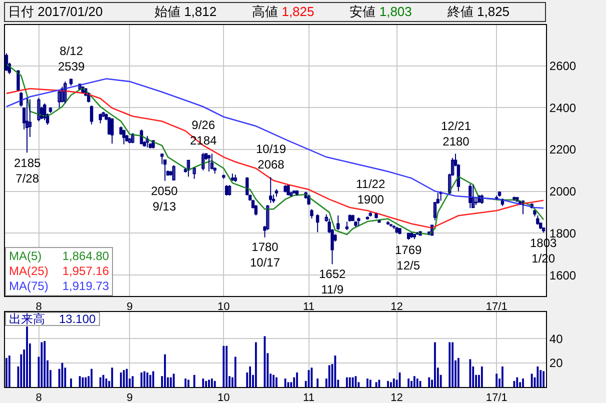 The height and width of the screenshot is (403, 606). I want to click on annotation: 13.100, so click(77, 319).